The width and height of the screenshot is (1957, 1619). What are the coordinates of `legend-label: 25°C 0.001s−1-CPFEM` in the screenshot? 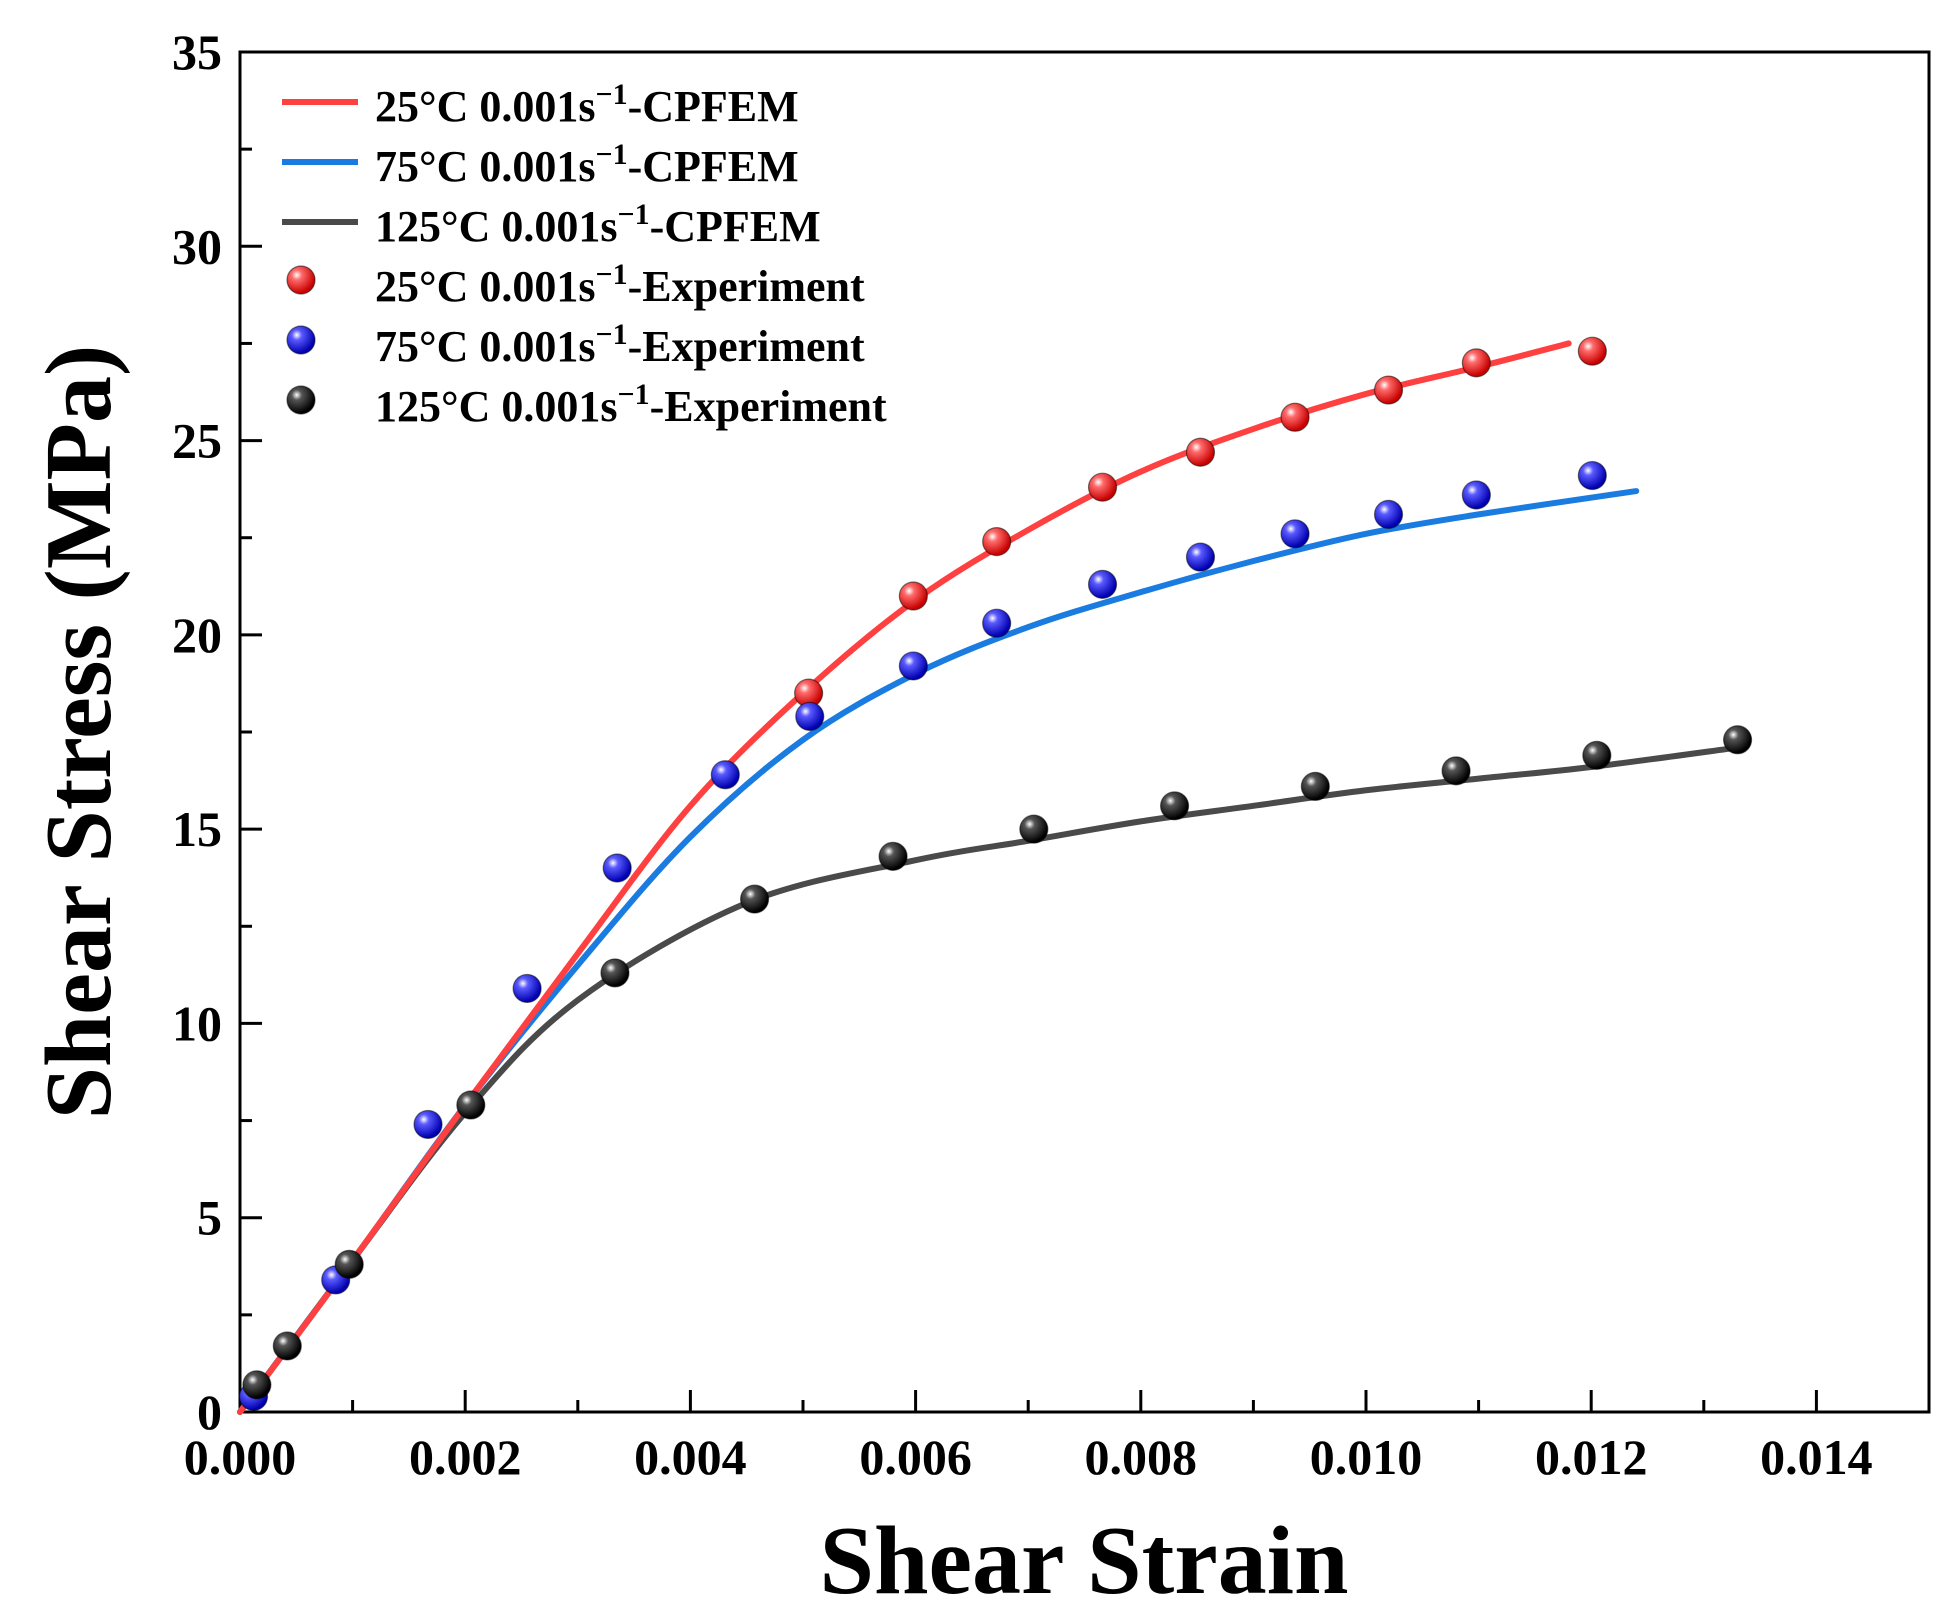 It's located at (587, 104).